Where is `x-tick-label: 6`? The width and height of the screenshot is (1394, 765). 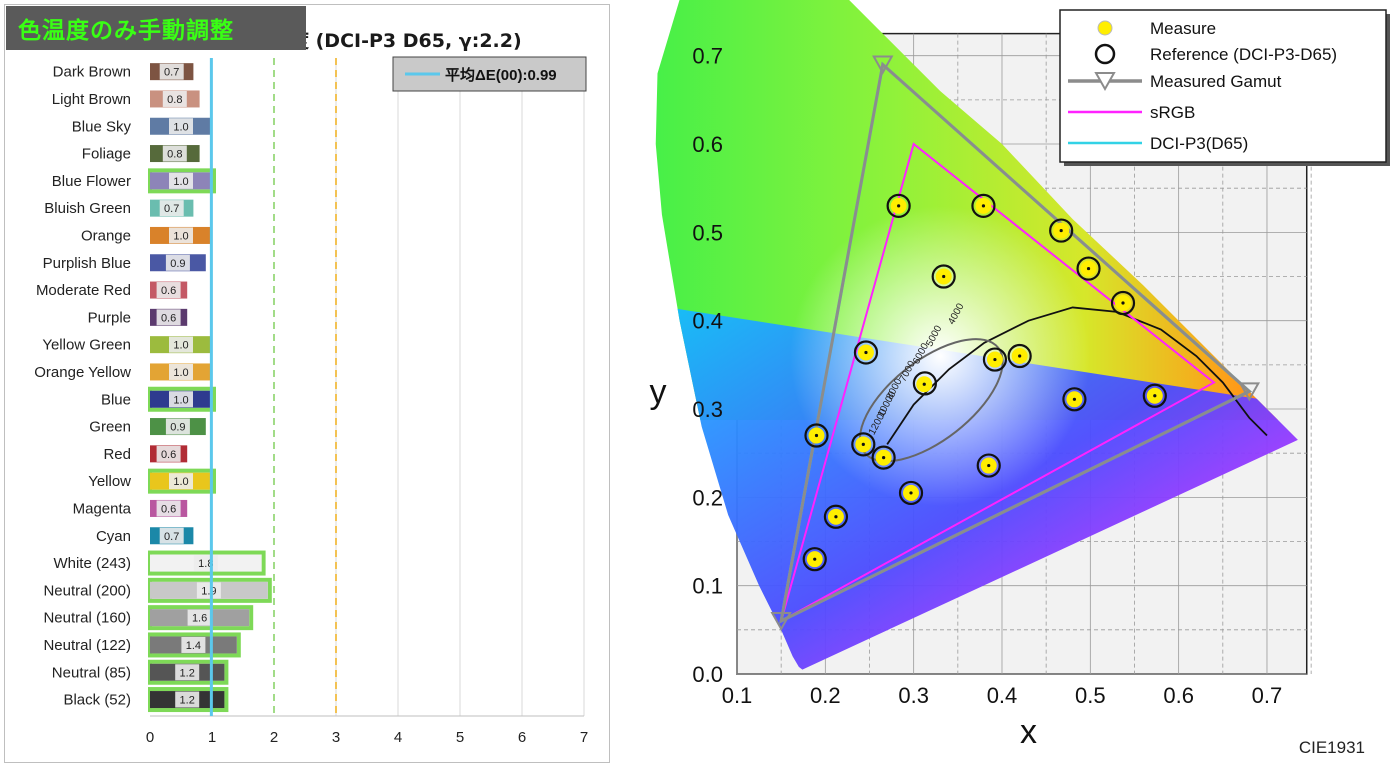
x-tick-label: 6 is located at coordinates (522, 737).